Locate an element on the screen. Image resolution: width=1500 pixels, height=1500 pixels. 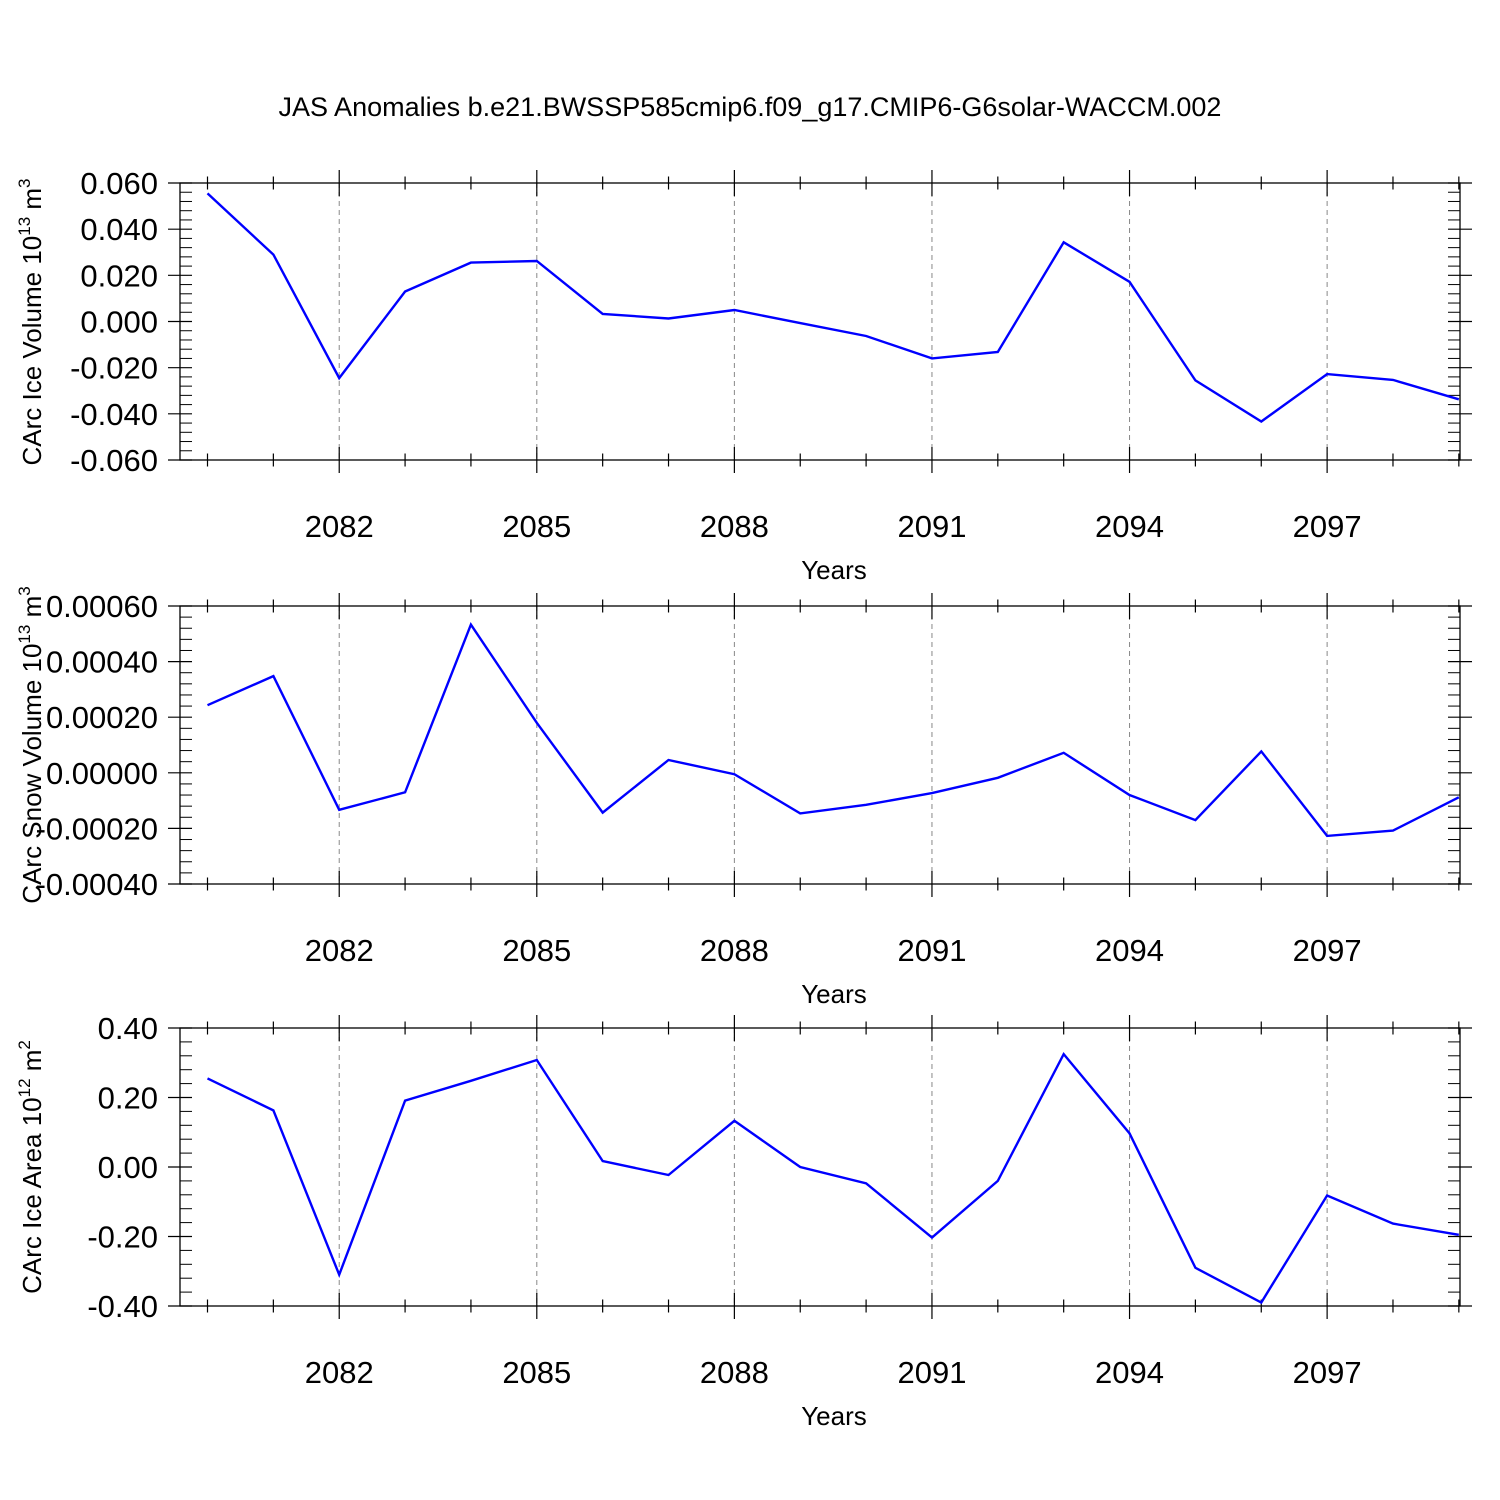
y-tick-label: 0.020 is located at coordinates (119, 275).